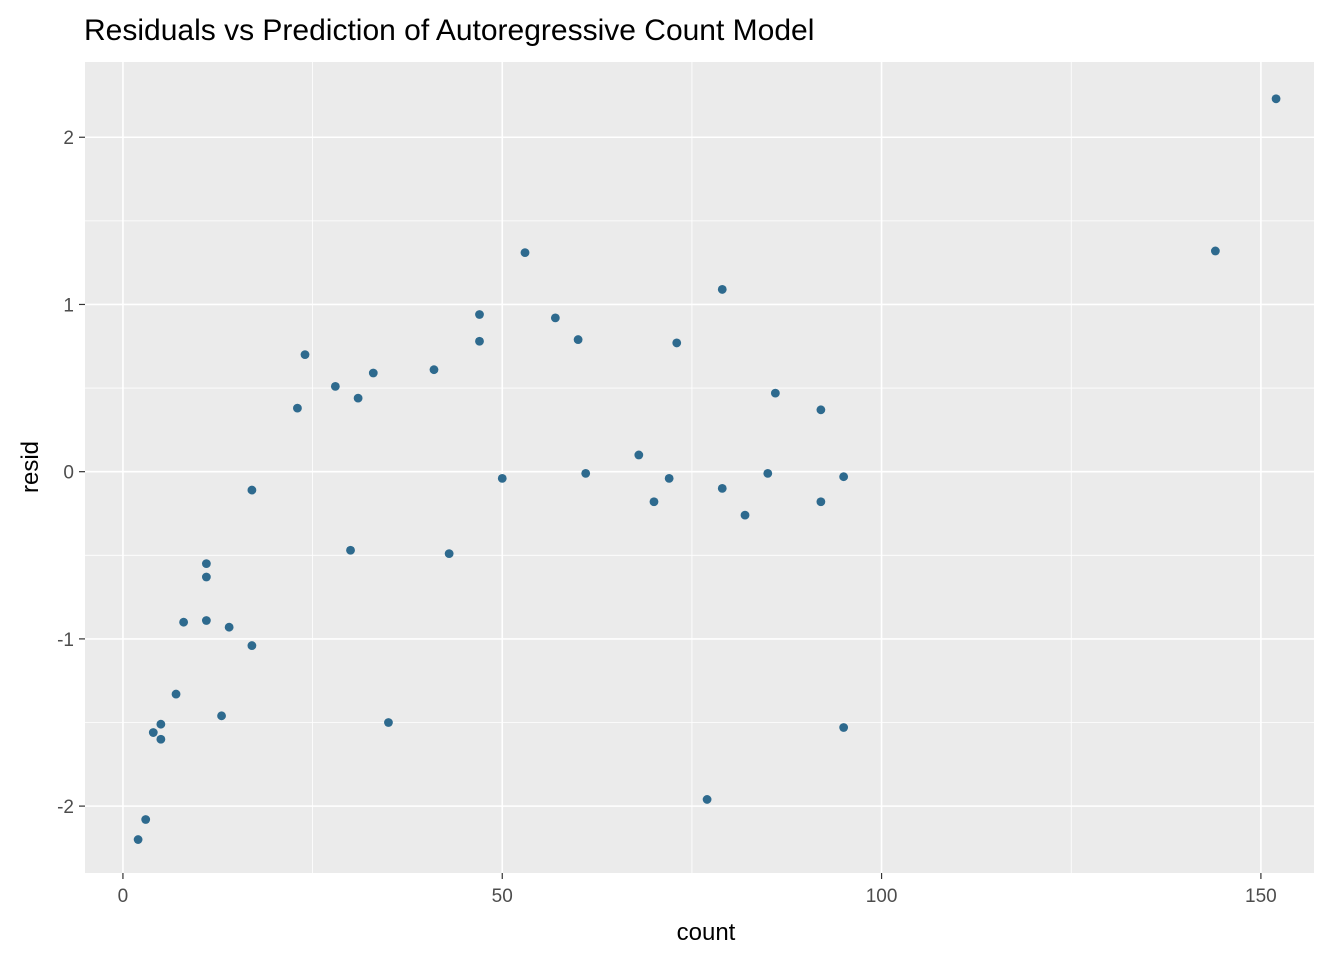 The image size is (1344, 960). Describe the element at coordinates (697, 890) in the screenshot. I see `x-axis: 0 50 100 150` at that location.